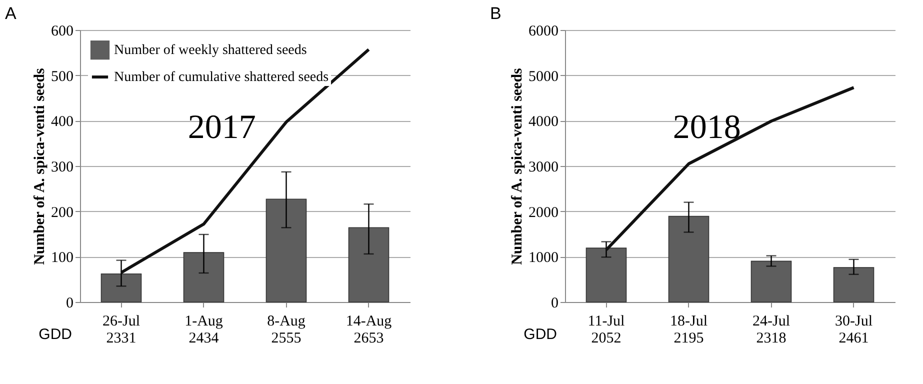  Describe the element at coordinates (62, 122) in the screenshot. I see `y-tick-label: 400` at that location.